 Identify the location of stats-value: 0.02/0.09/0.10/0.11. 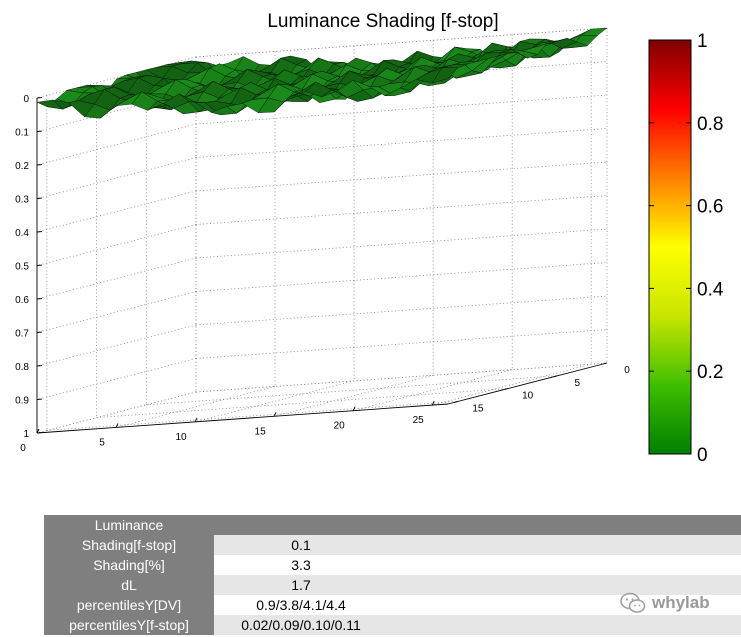
(301, 625).